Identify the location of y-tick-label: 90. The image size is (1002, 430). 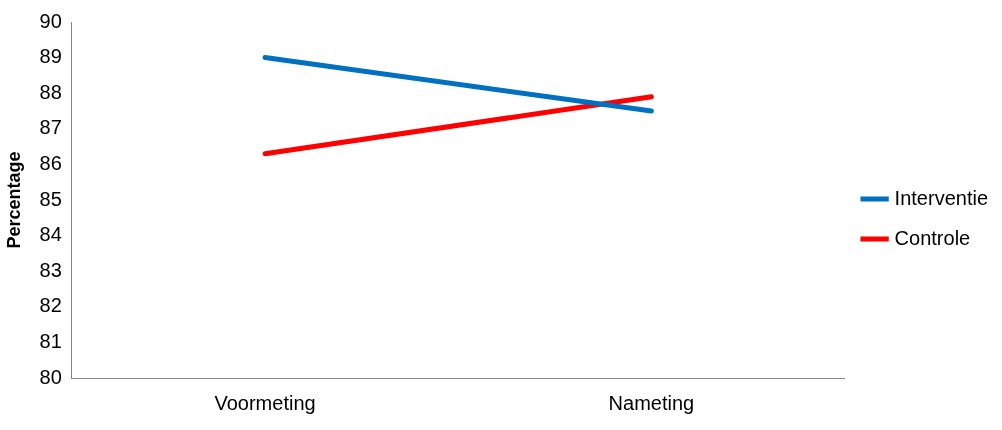
(50, 20).